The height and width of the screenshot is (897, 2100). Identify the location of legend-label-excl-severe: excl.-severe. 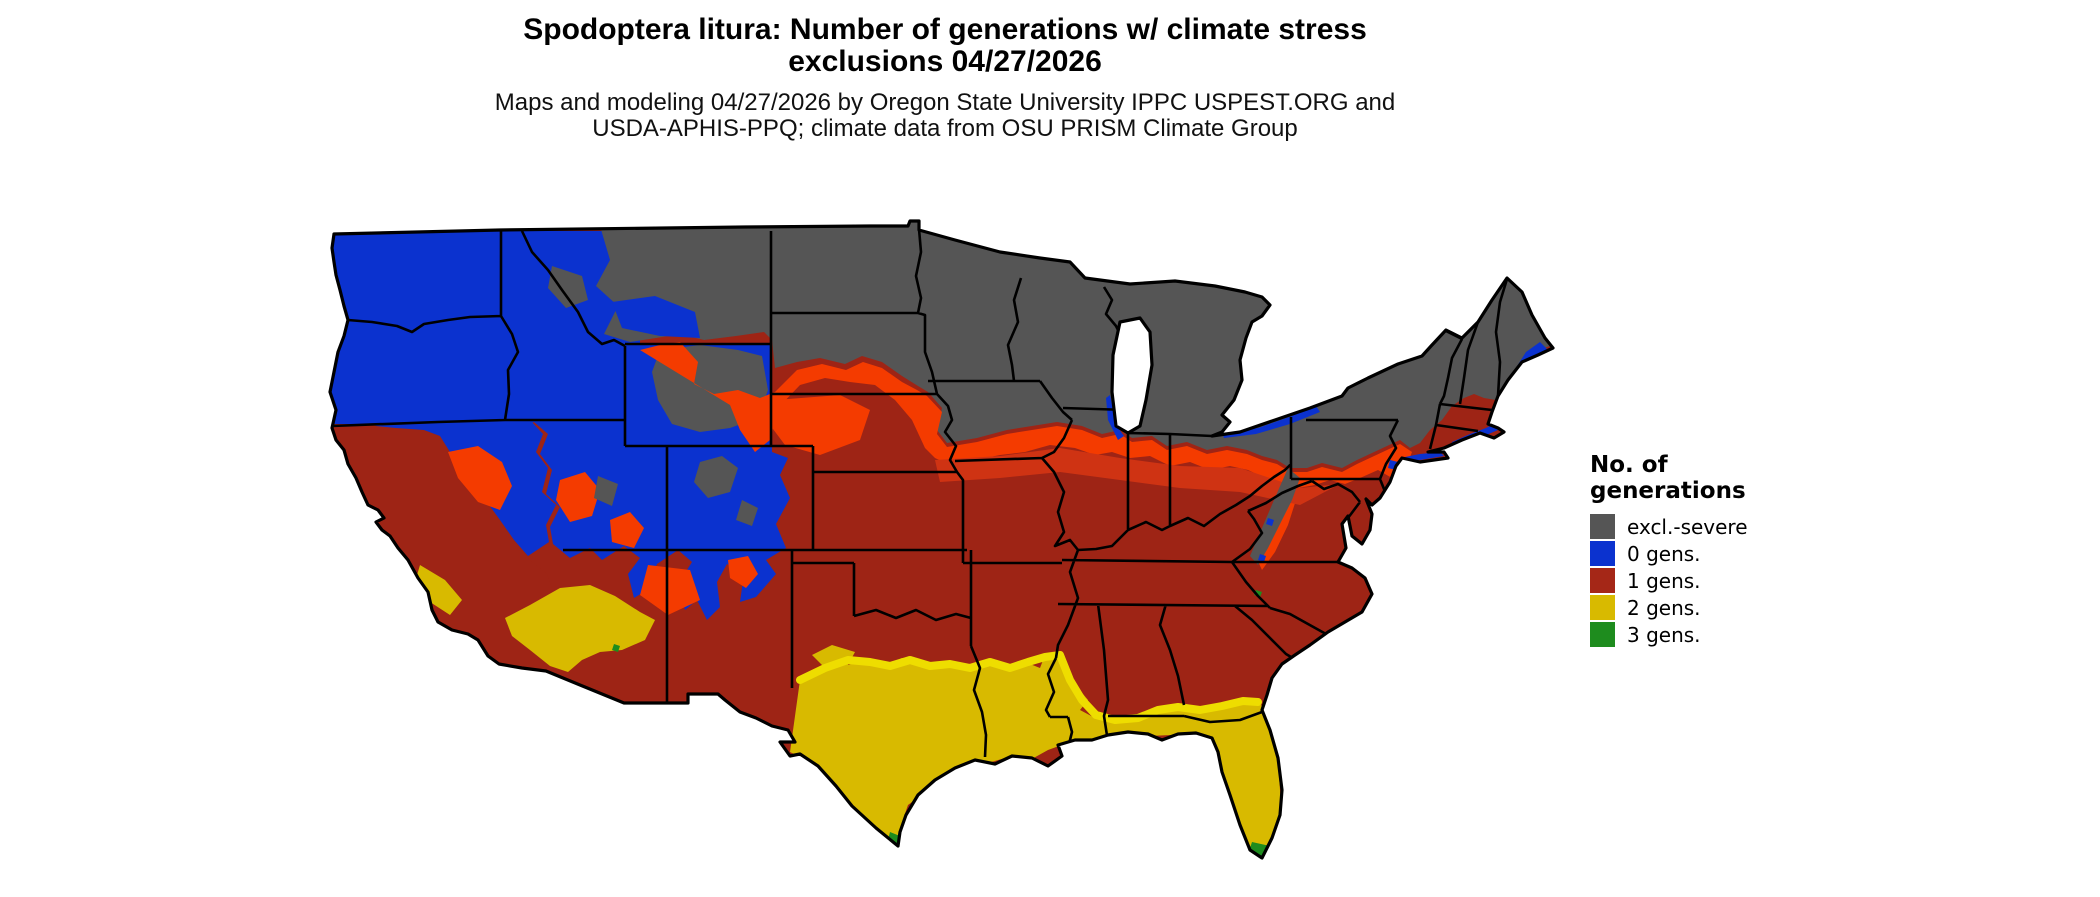
(1687, 526).